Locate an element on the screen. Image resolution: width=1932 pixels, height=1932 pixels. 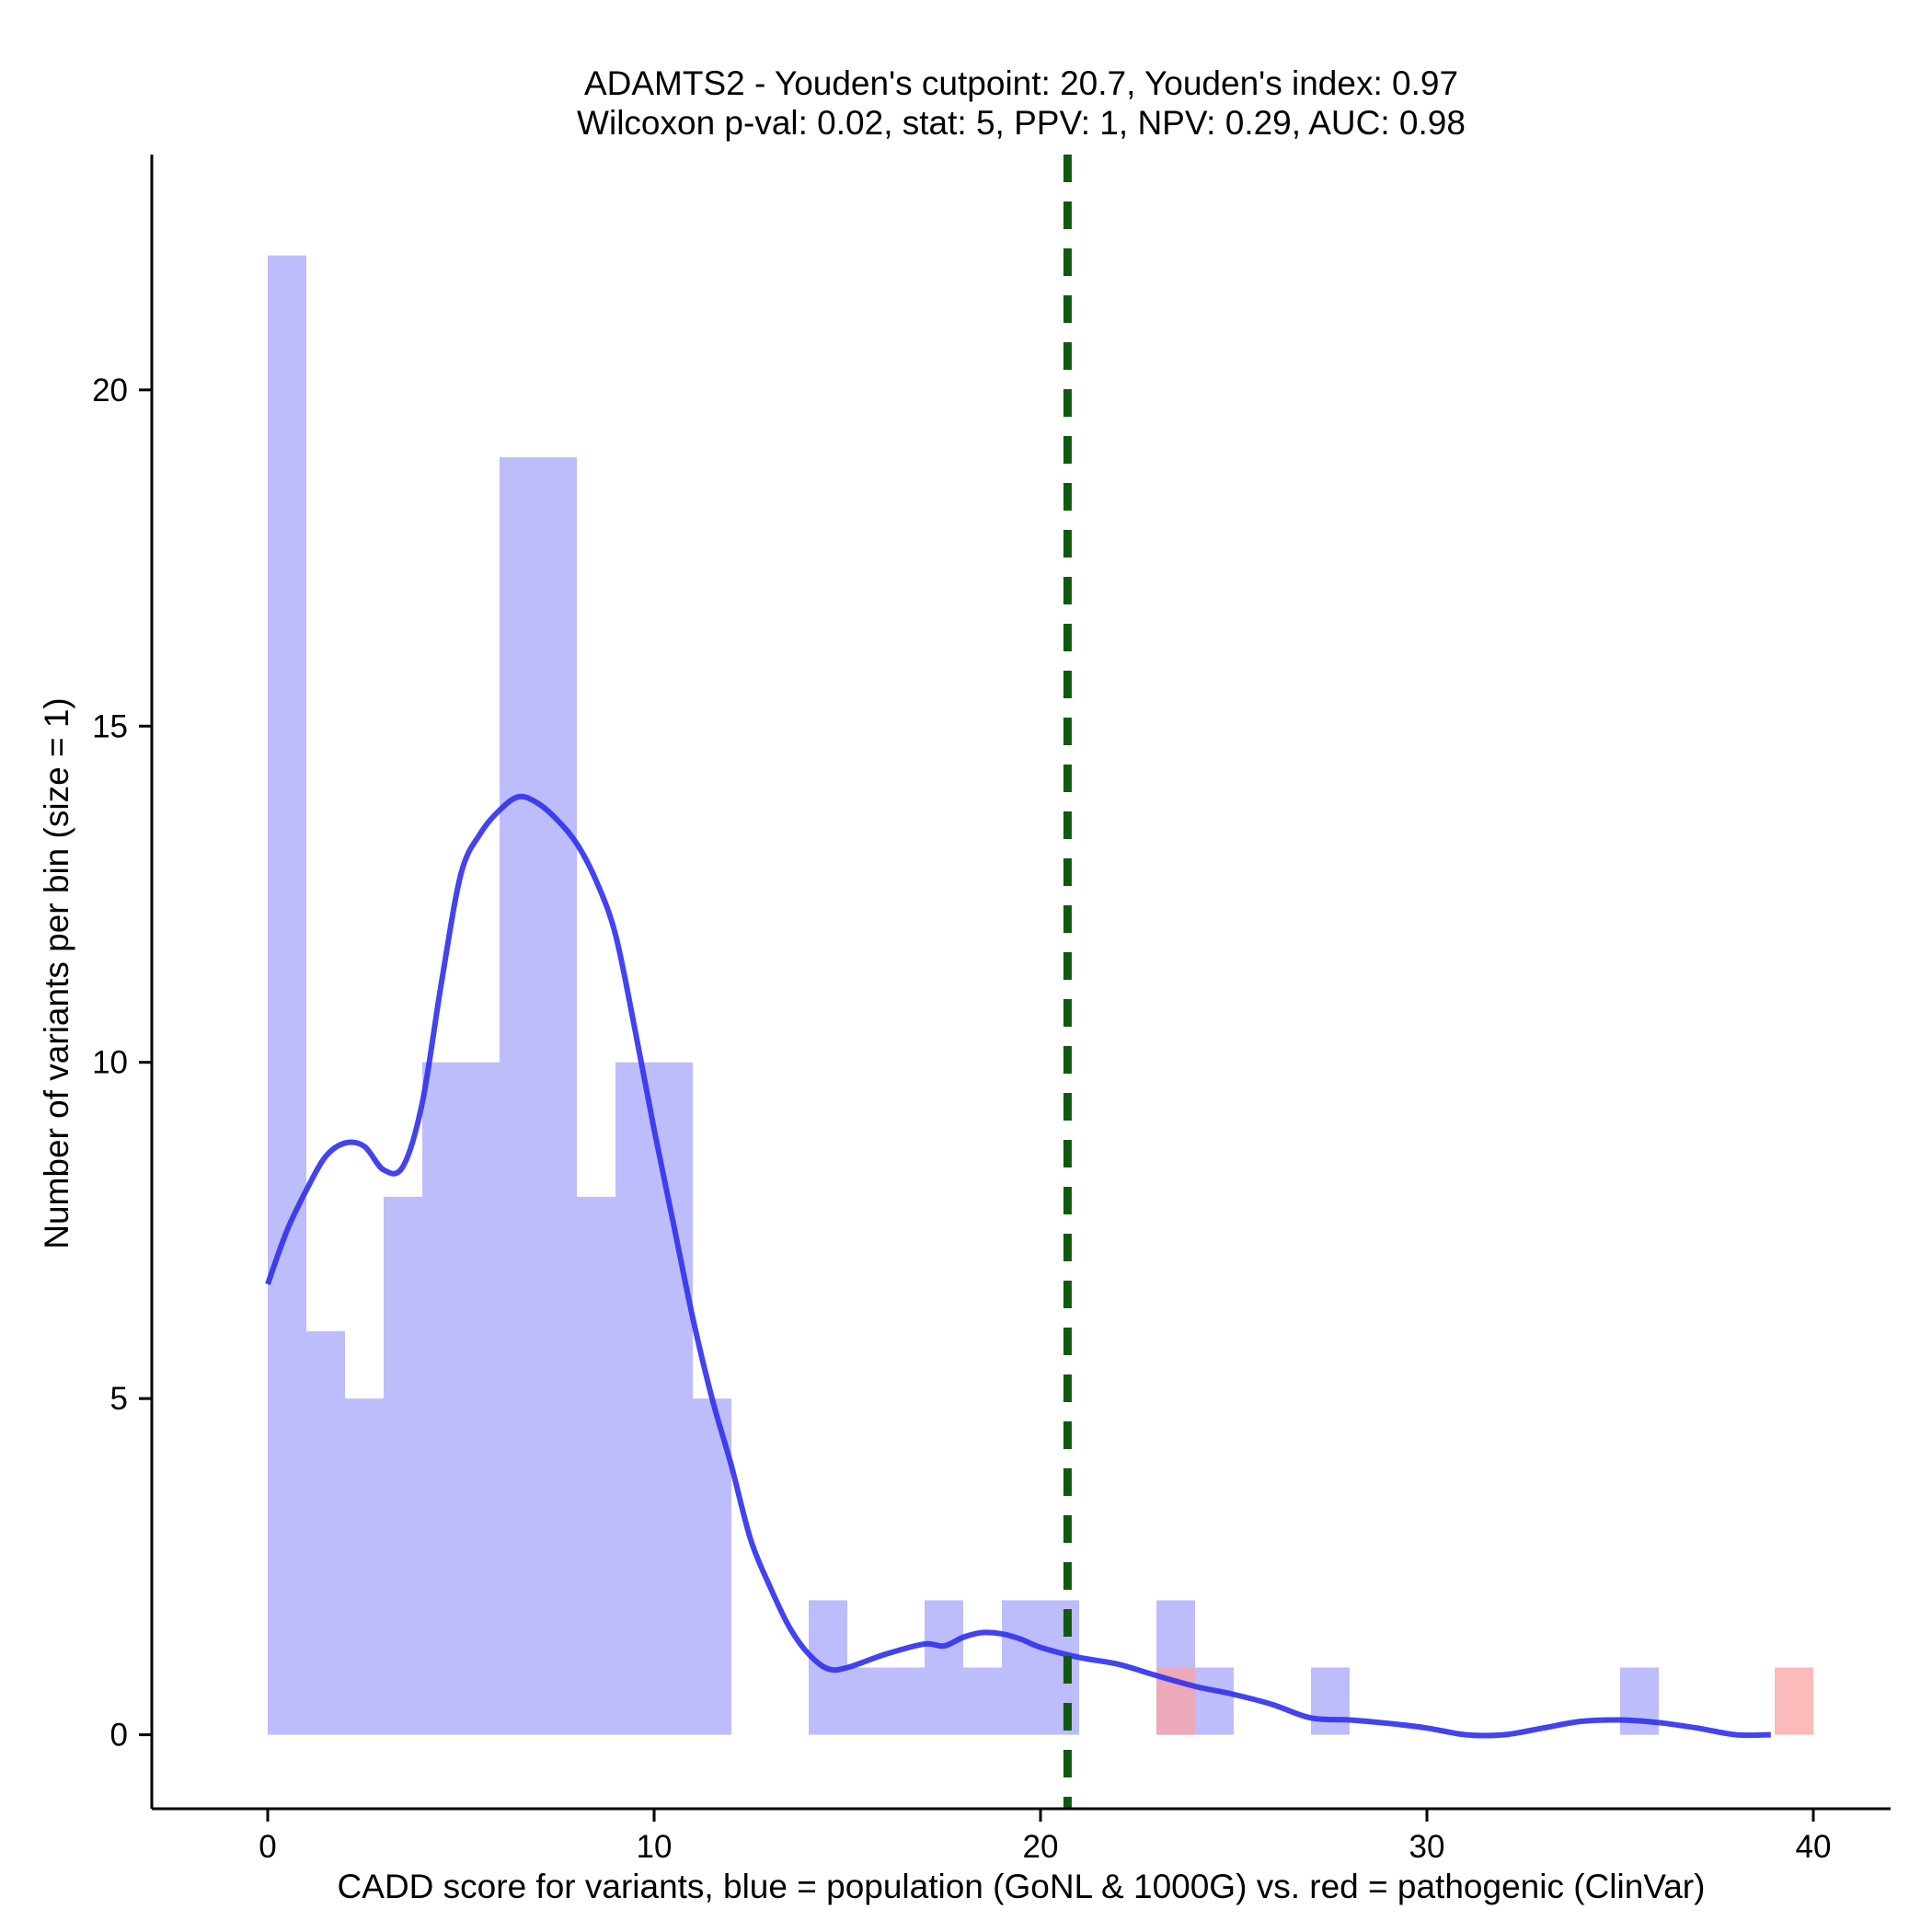
x-tick-label-30: 30 is located at coordinates (1427, 1847).